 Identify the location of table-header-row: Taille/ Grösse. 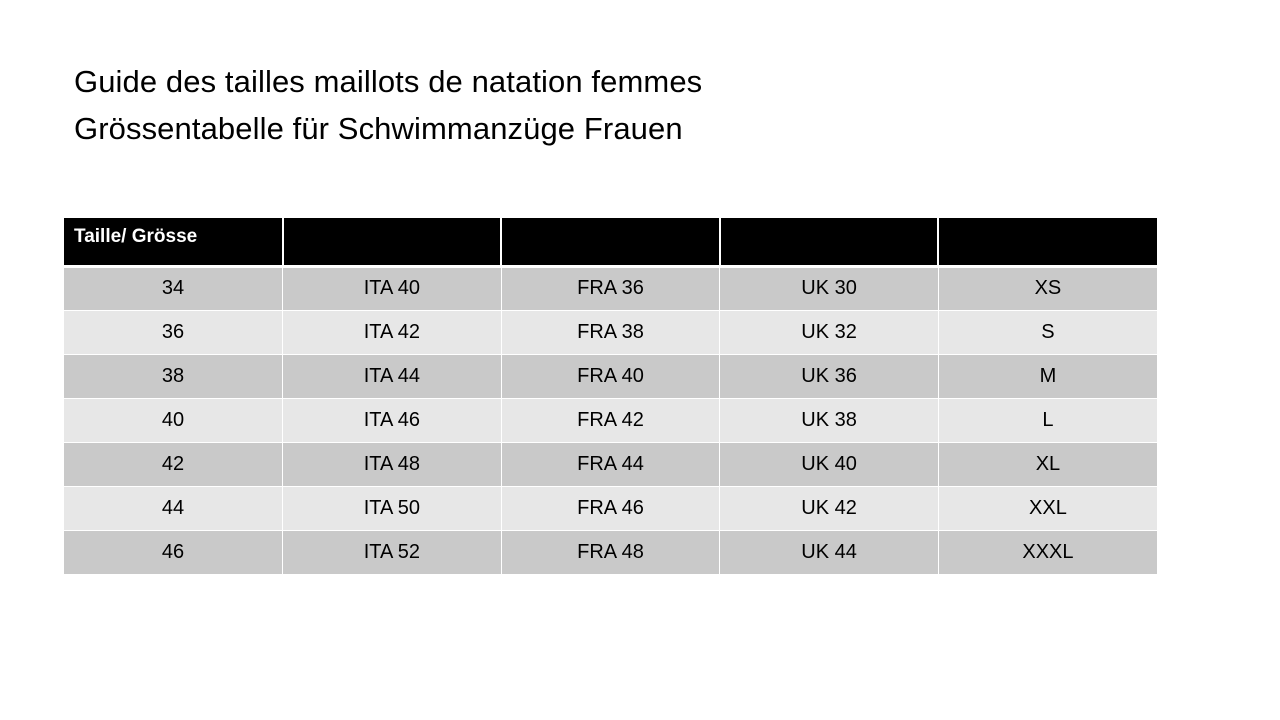
(610, 243).